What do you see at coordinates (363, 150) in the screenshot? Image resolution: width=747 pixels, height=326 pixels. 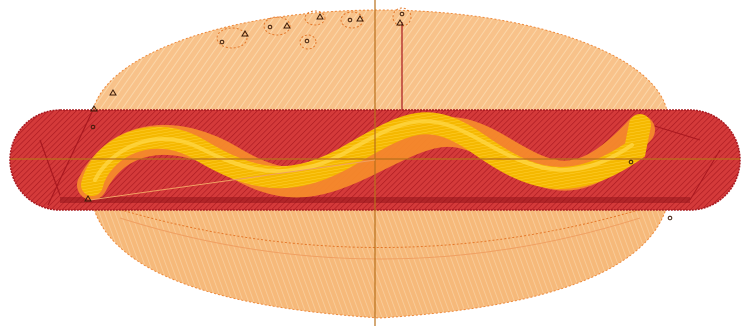 I see `mustard-highlight` at bounding box center [363, 150].